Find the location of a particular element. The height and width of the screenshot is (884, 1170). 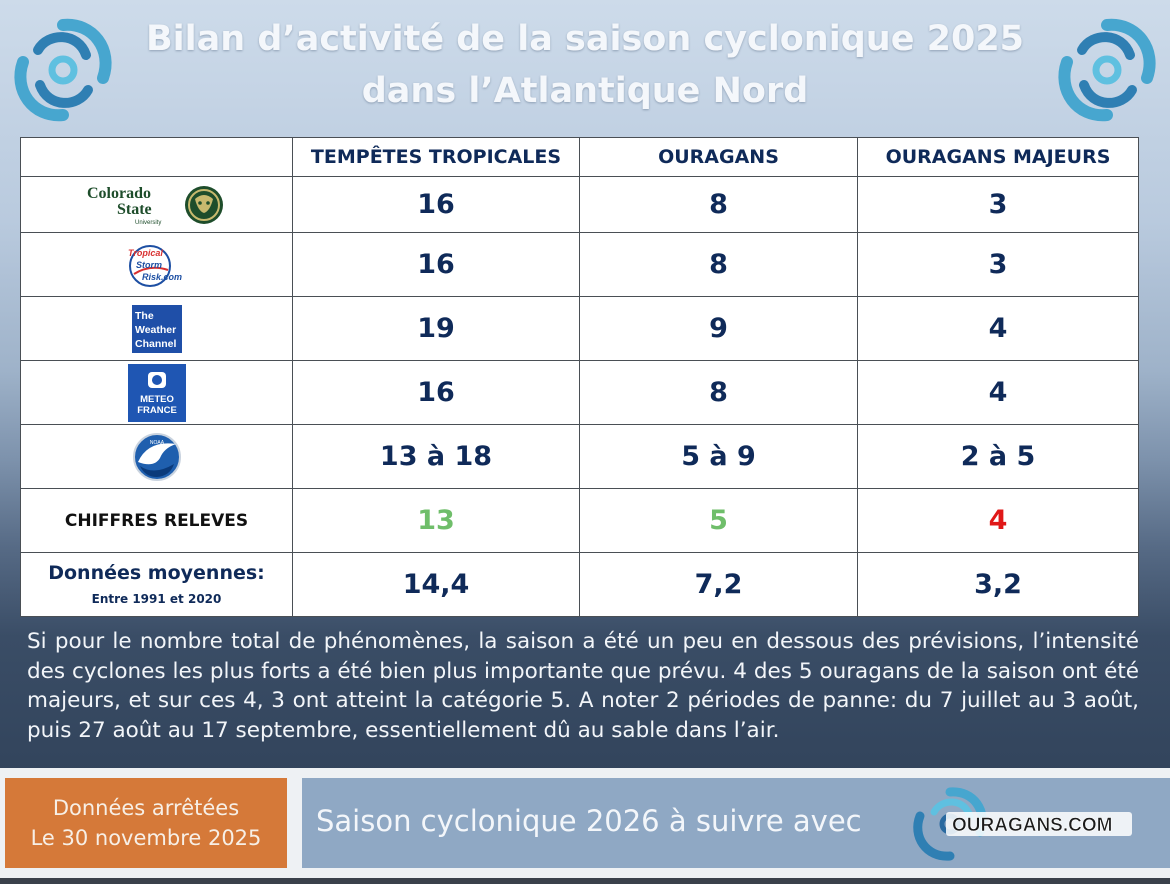

column-header: OURAGANS is located at coordinates (718, 157).